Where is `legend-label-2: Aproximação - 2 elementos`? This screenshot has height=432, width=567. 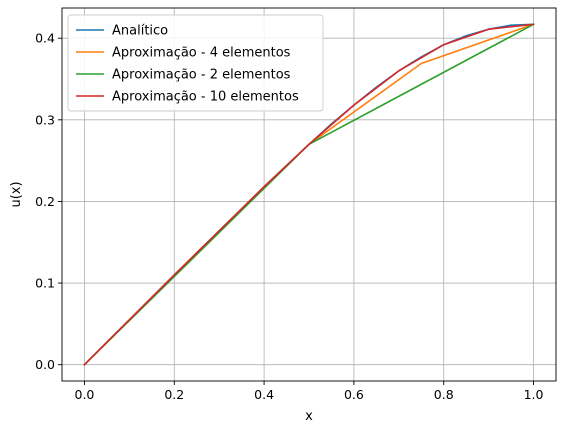 legend-label-2: Aproximação - 2 elementos is located at coordinates (201, 75).